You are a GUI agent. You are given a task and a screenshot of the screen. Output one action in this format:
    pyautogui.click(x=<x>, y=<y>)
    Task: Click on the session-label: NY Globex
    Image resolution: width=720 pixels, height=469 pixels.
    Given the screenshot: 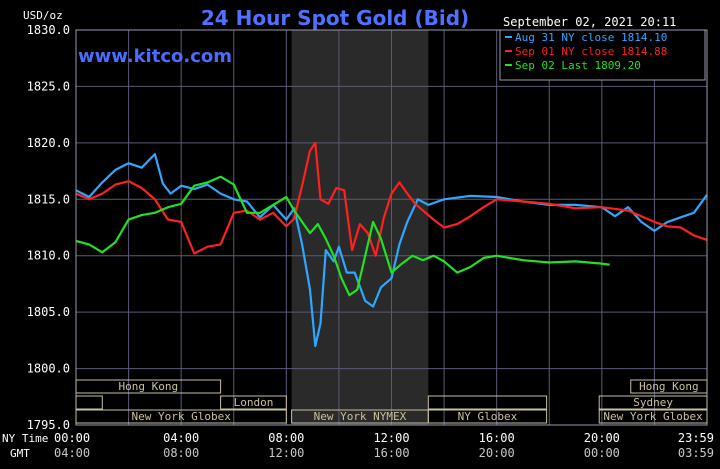 What is the action you would take?
    pyautogui.click(x=488, y=416)
    